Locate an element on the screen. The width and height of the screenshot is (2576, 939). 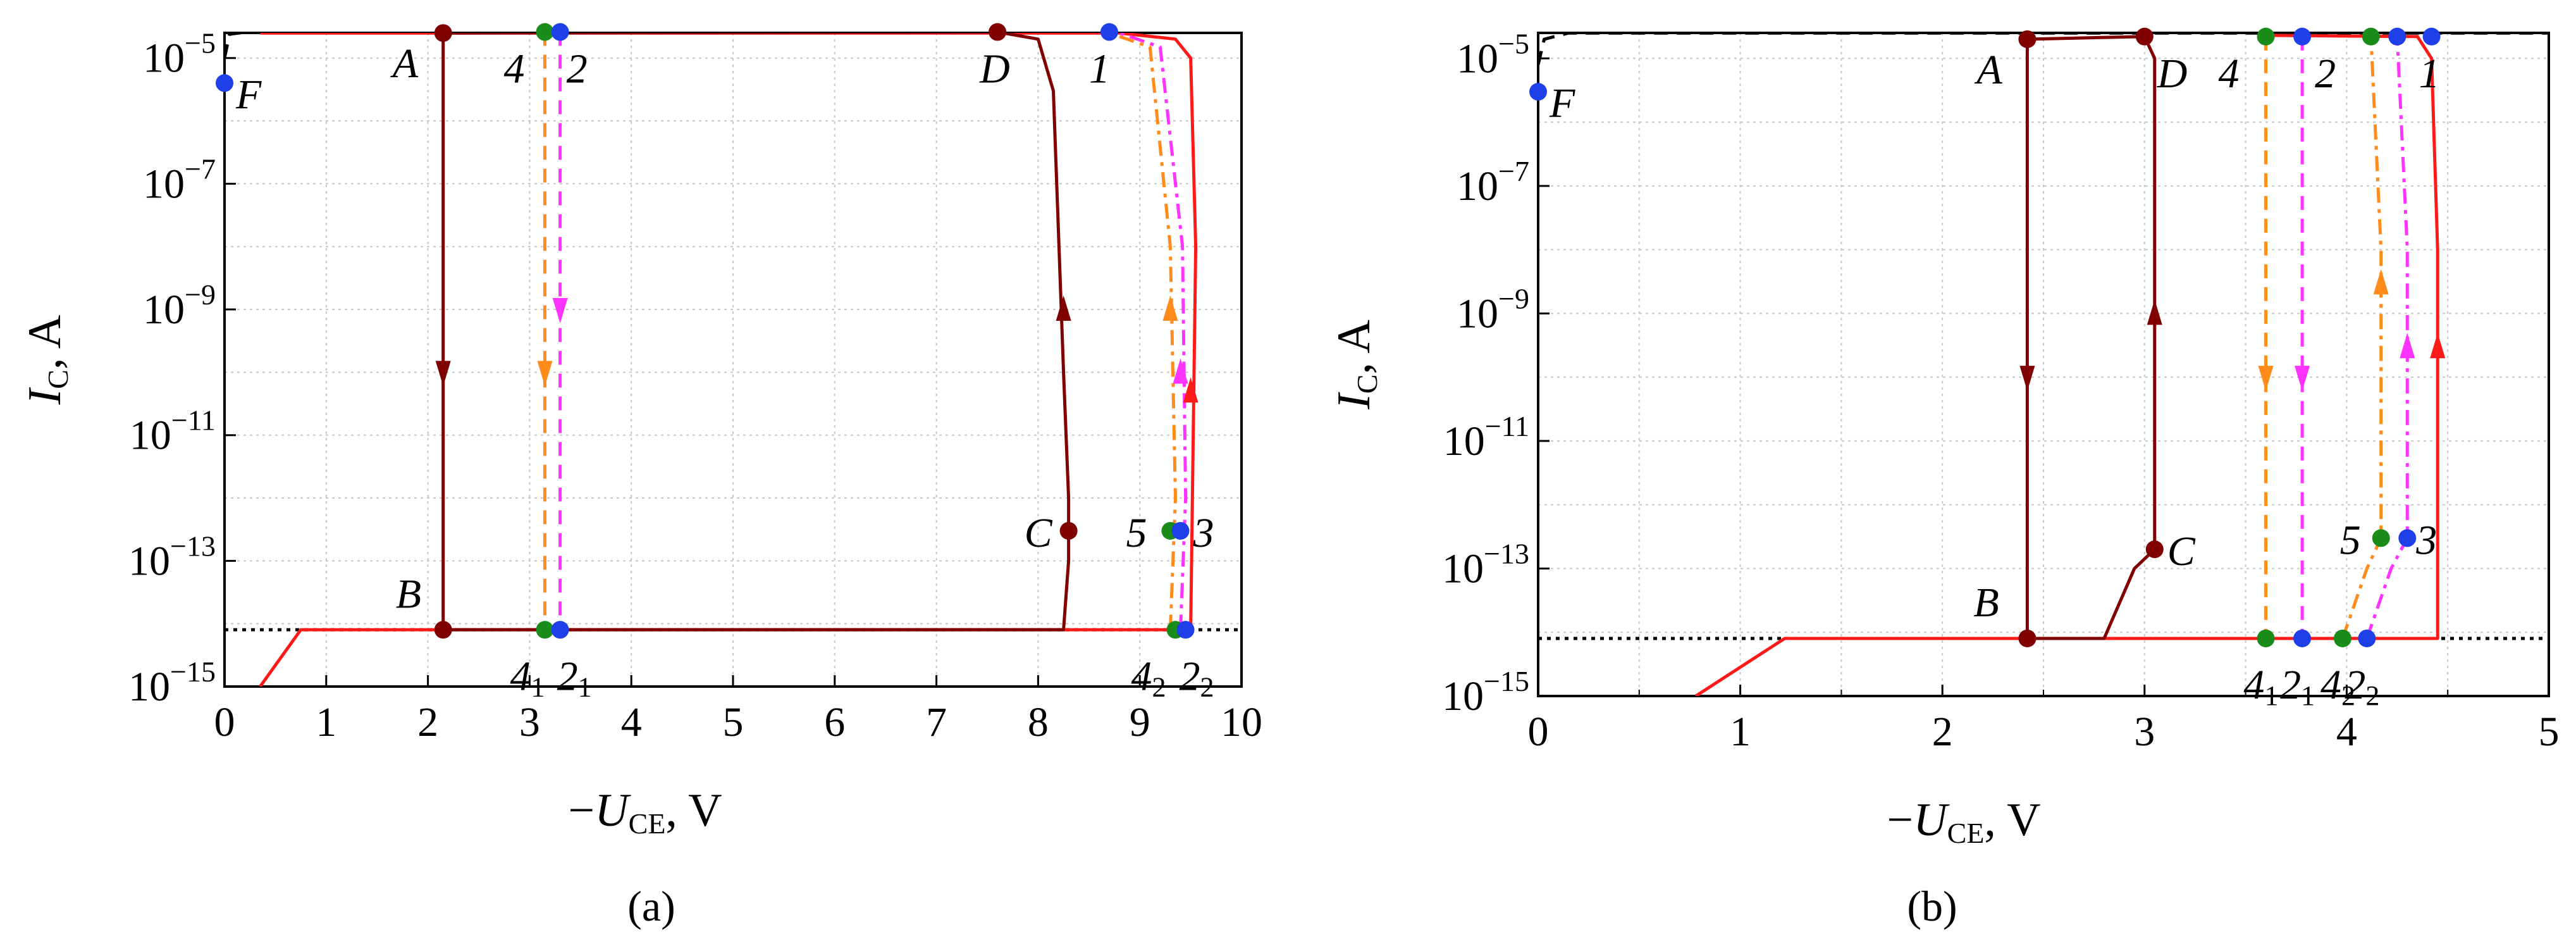
chart-b-xtick-label: 1 is located at coordinates (1740, 732).